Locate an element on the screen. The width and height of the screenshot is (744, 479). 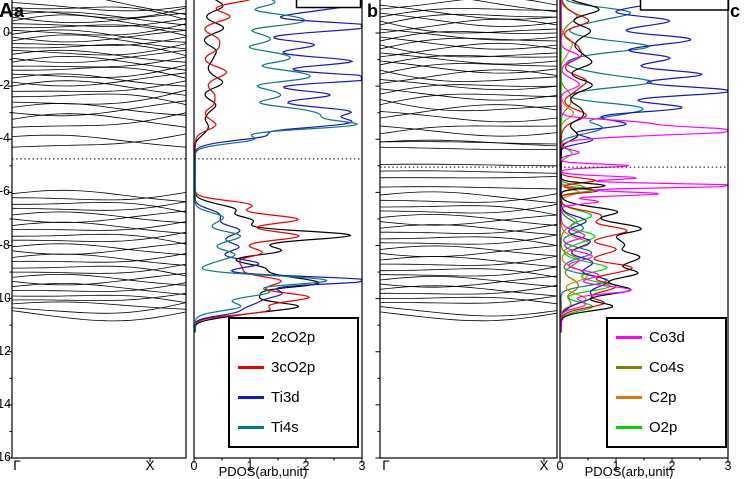
legend-entry: Co4s is located at coordinates (666, 367).